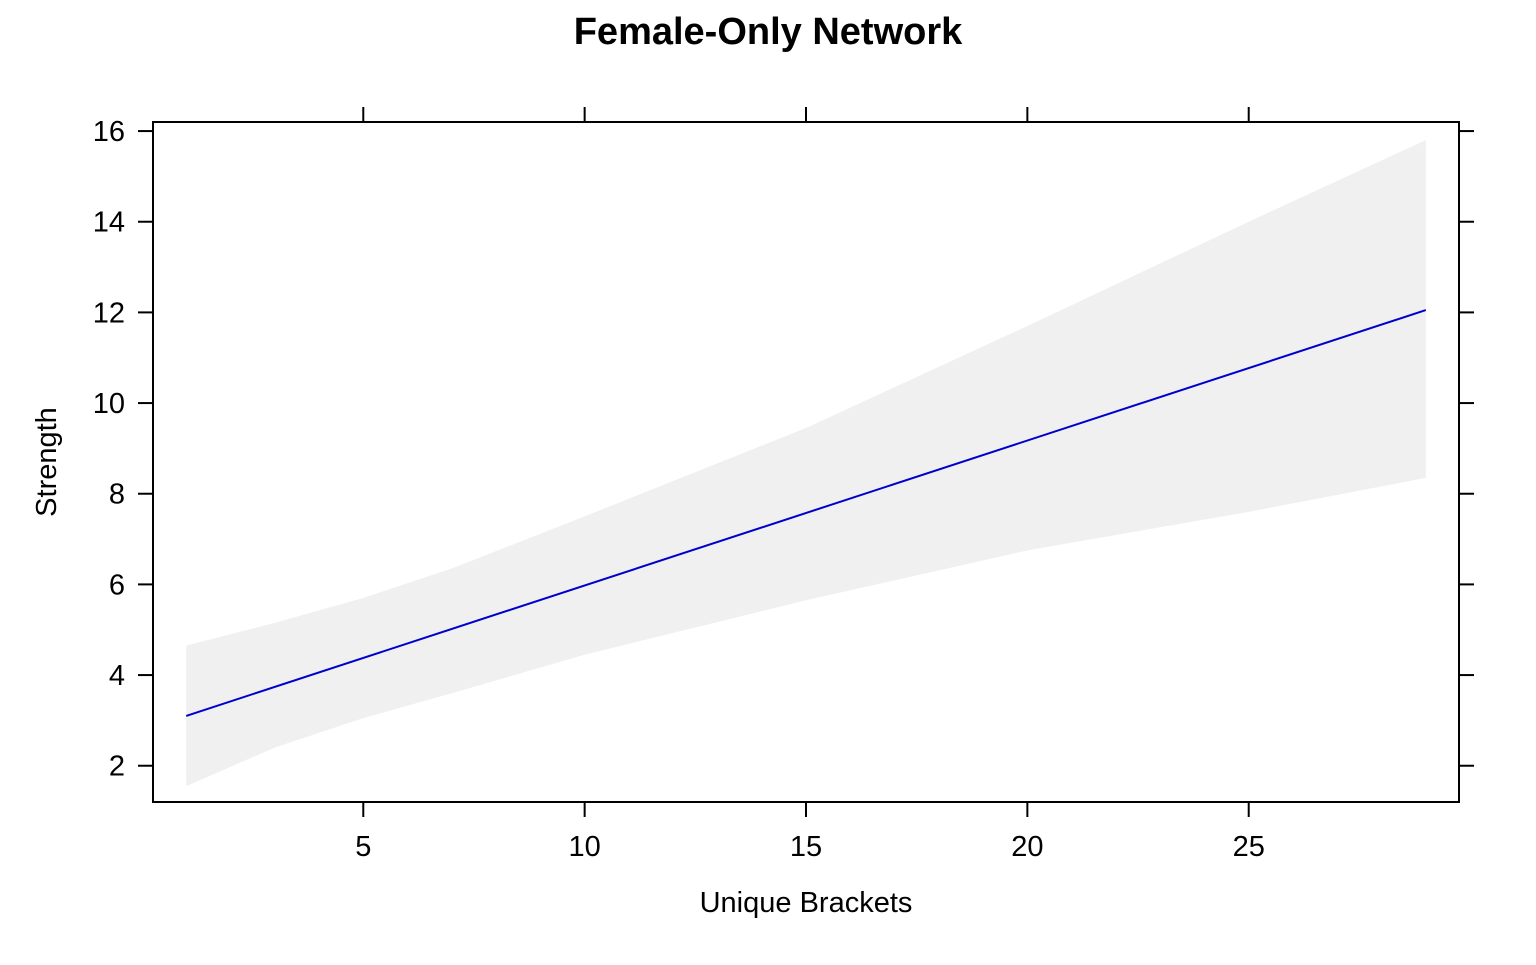 This screenshot has width=1536, height=965. I want to click on x-tick-label: 20, so click(1027, 847).